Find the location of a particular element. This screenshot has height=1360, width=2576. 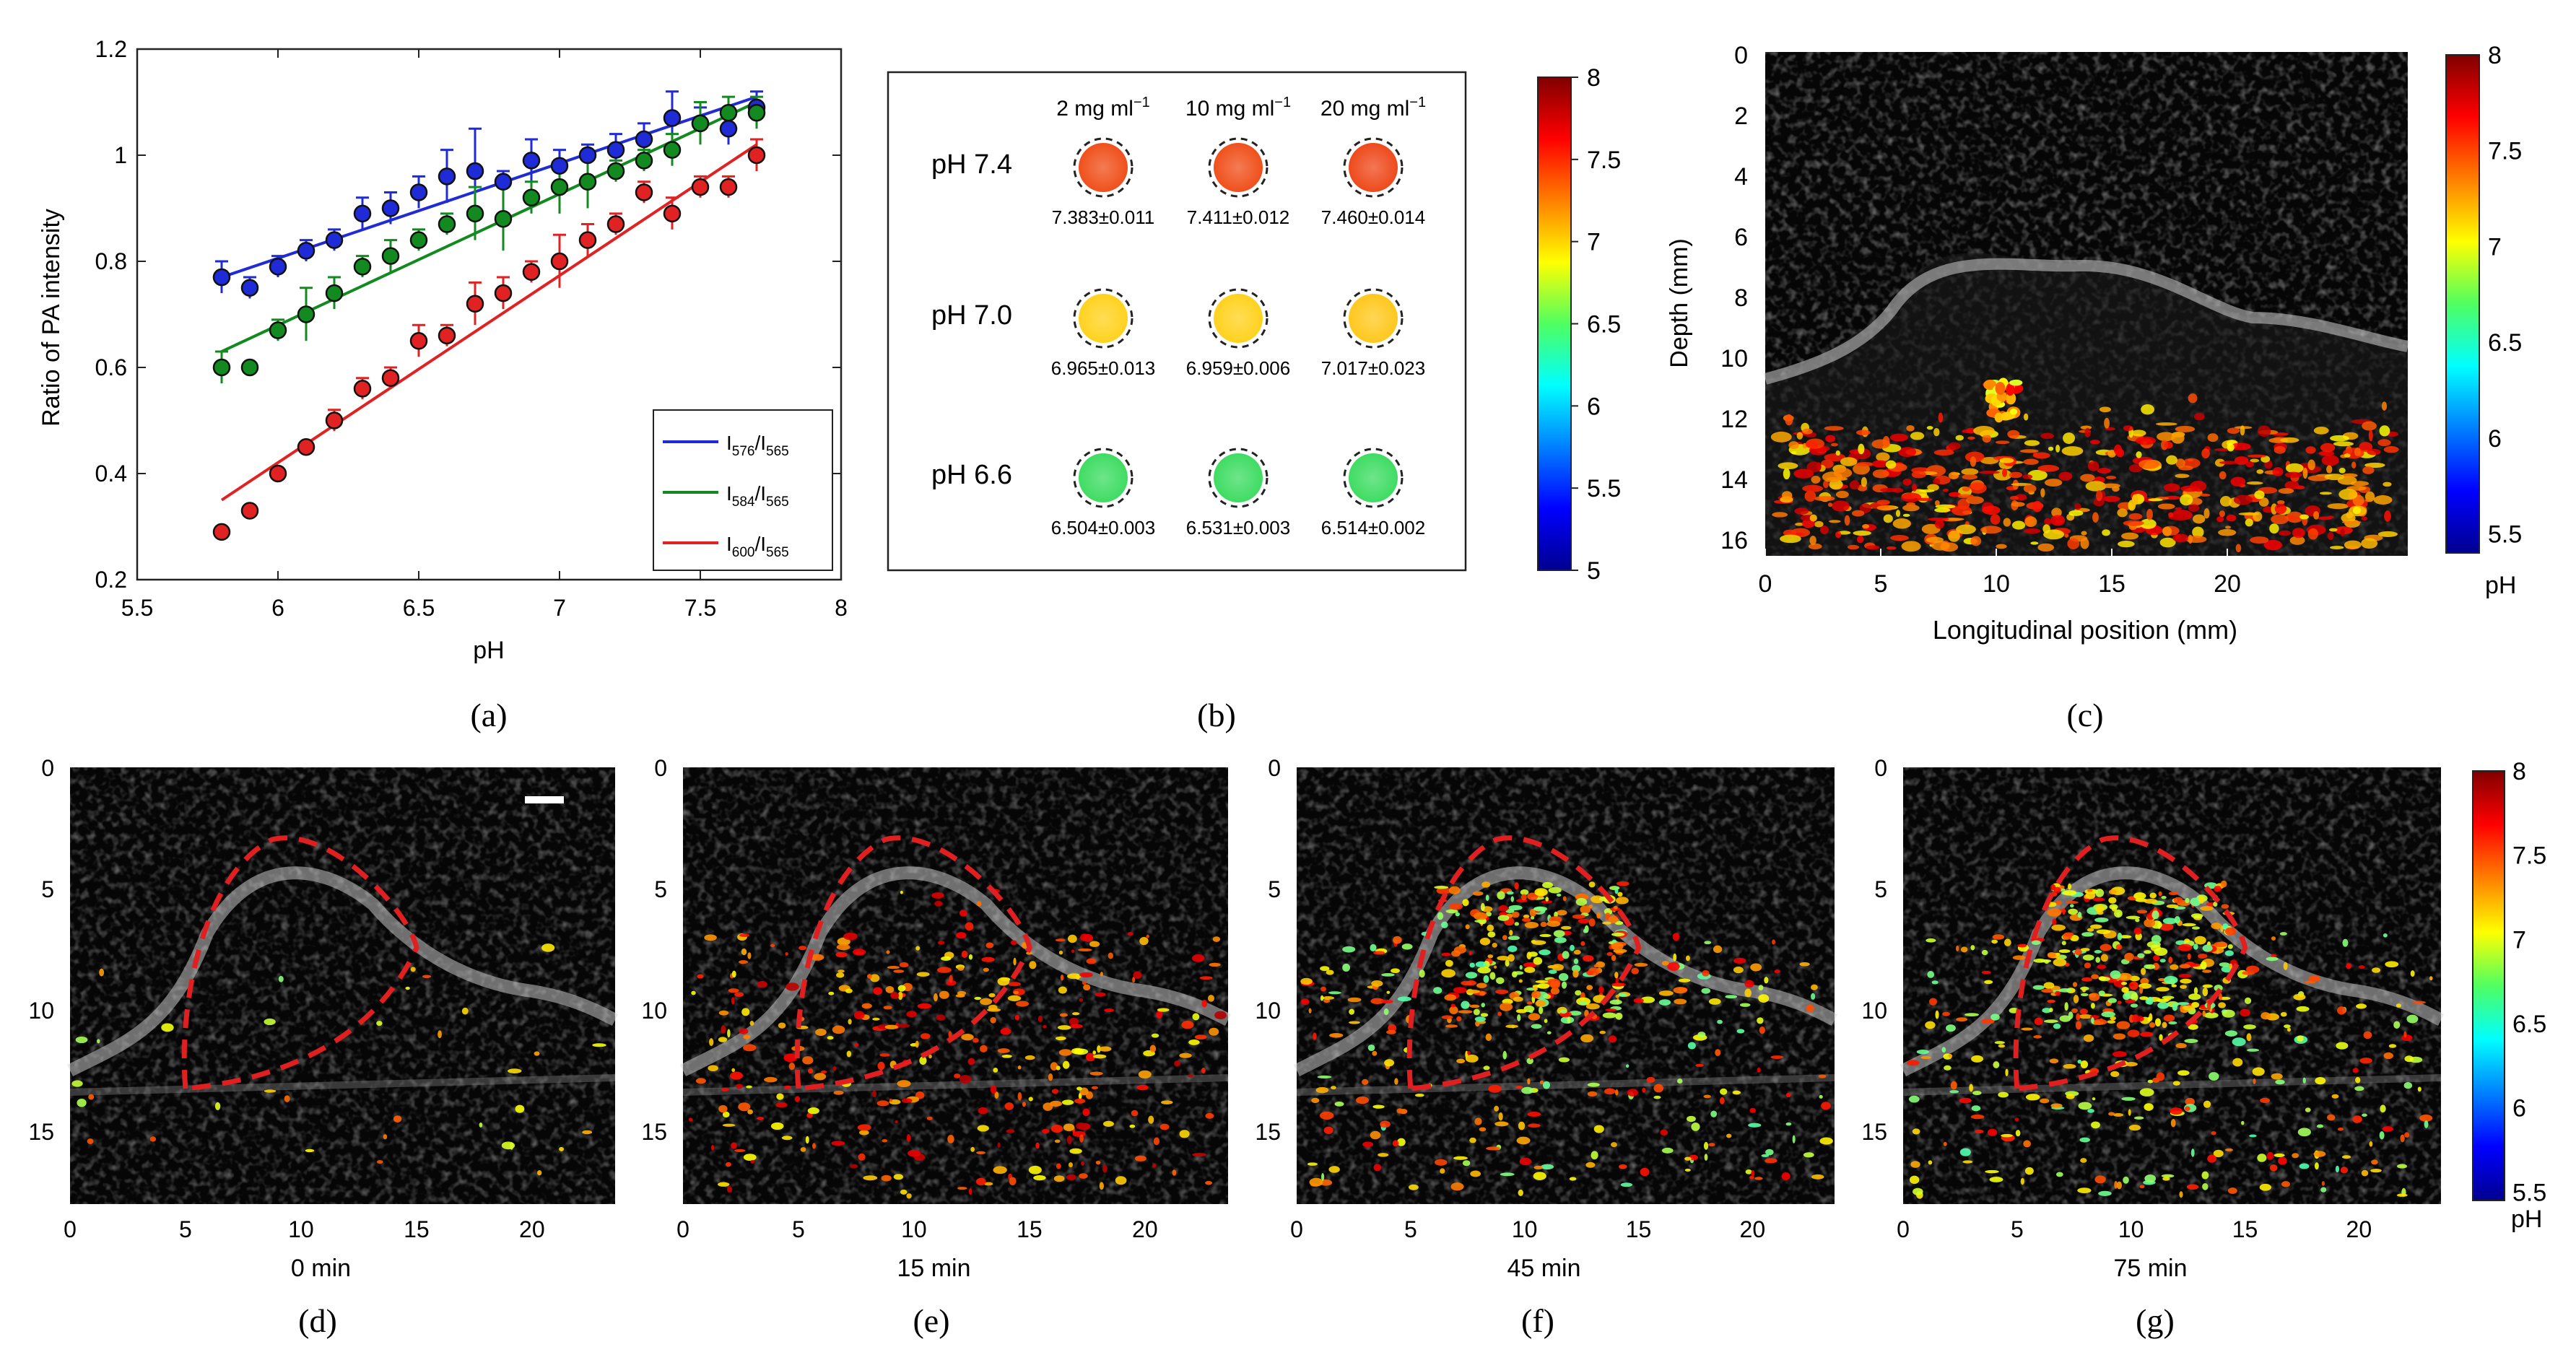

panel-label-d: (d) is located at coordinates (317, 1320).